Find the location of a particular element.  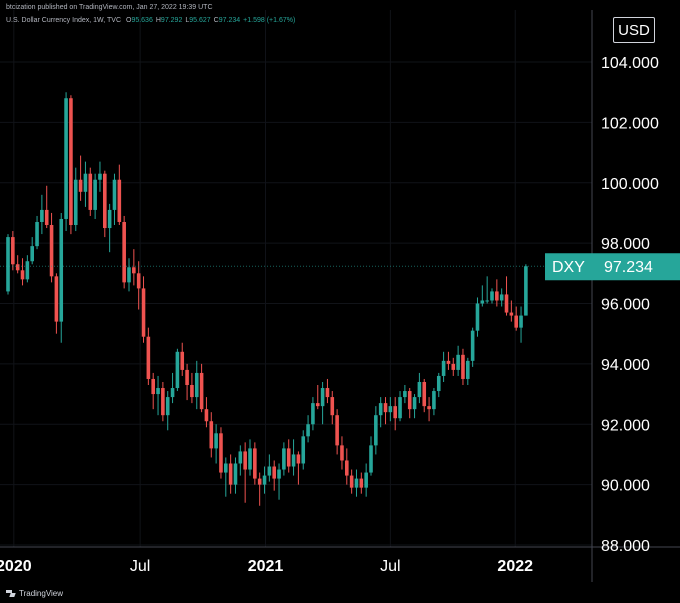

y-tick-label: 100.000 is located at coordinates (630, 184).